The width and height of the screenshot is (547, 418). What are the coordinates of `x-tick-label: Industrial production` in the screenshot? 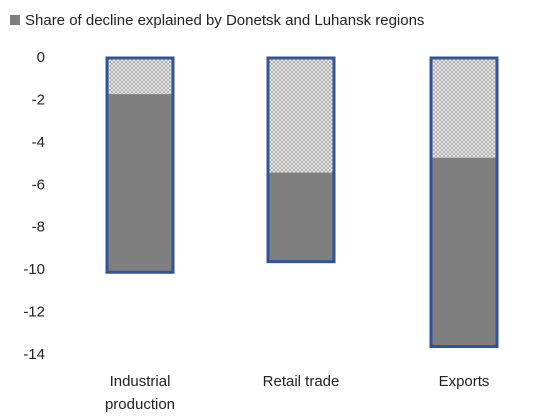 It's located at (140, 393).